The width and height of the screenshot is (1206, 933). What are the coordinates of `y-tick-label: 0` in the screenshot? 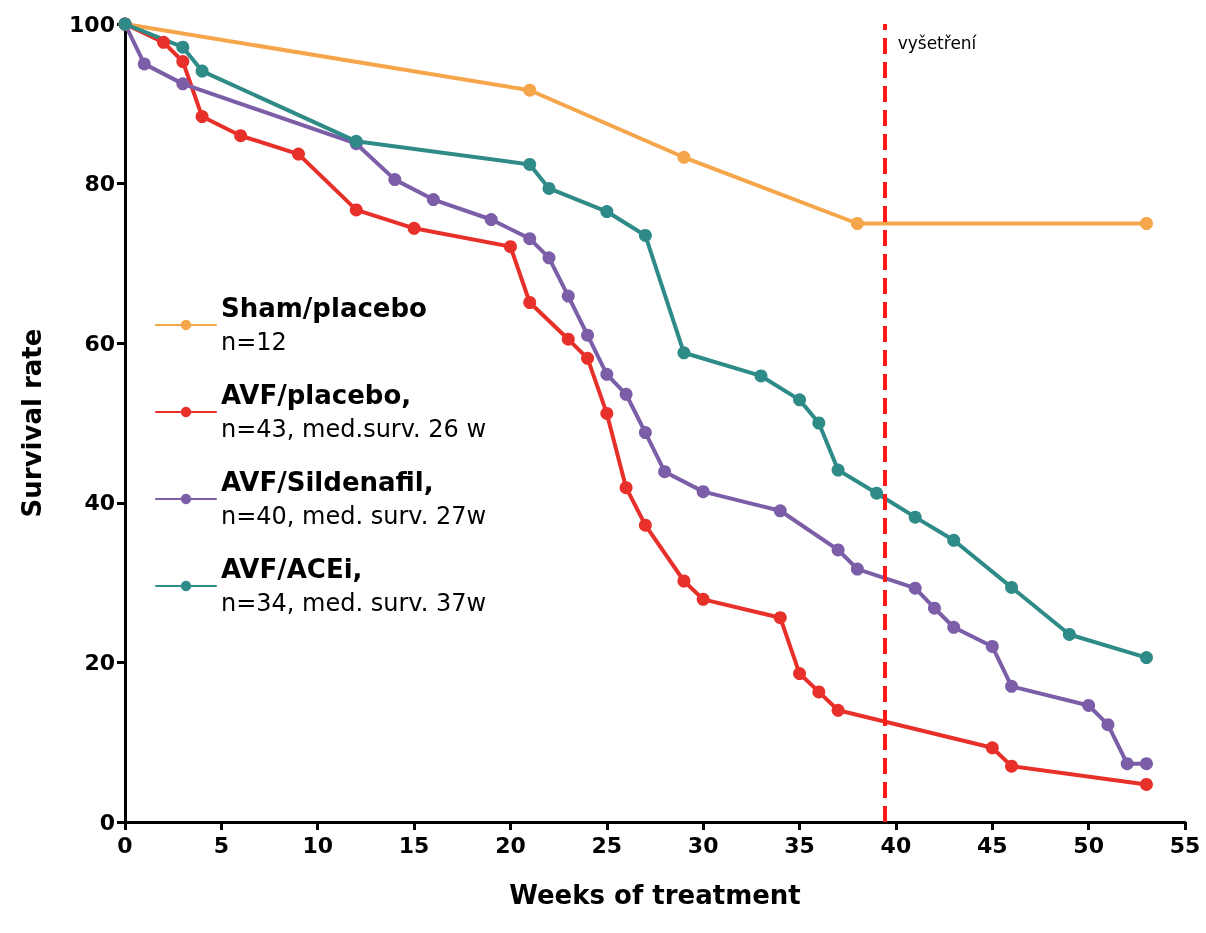 It's located at (107, 822).